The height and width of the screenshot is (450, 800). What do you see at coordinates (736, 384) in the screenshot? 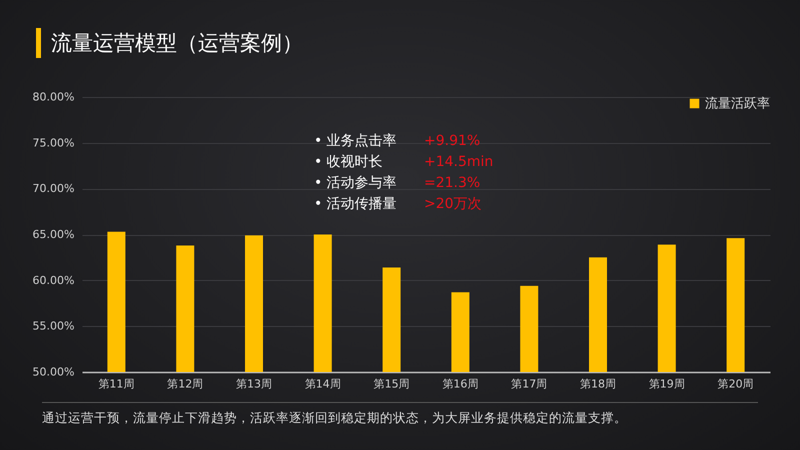
I see `x-tick-label: 第20周` at bounding box center [736, 384].